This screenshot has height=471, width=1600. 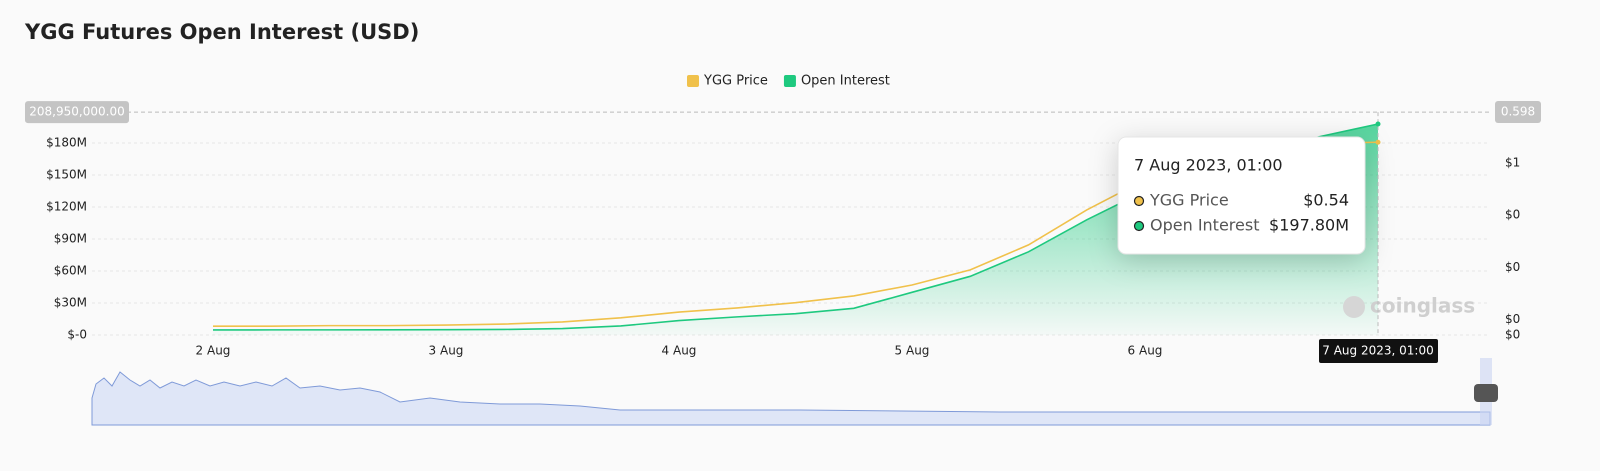 I want to click on crosshair-y2-label: 0.598, so click(x=1518, y=112).